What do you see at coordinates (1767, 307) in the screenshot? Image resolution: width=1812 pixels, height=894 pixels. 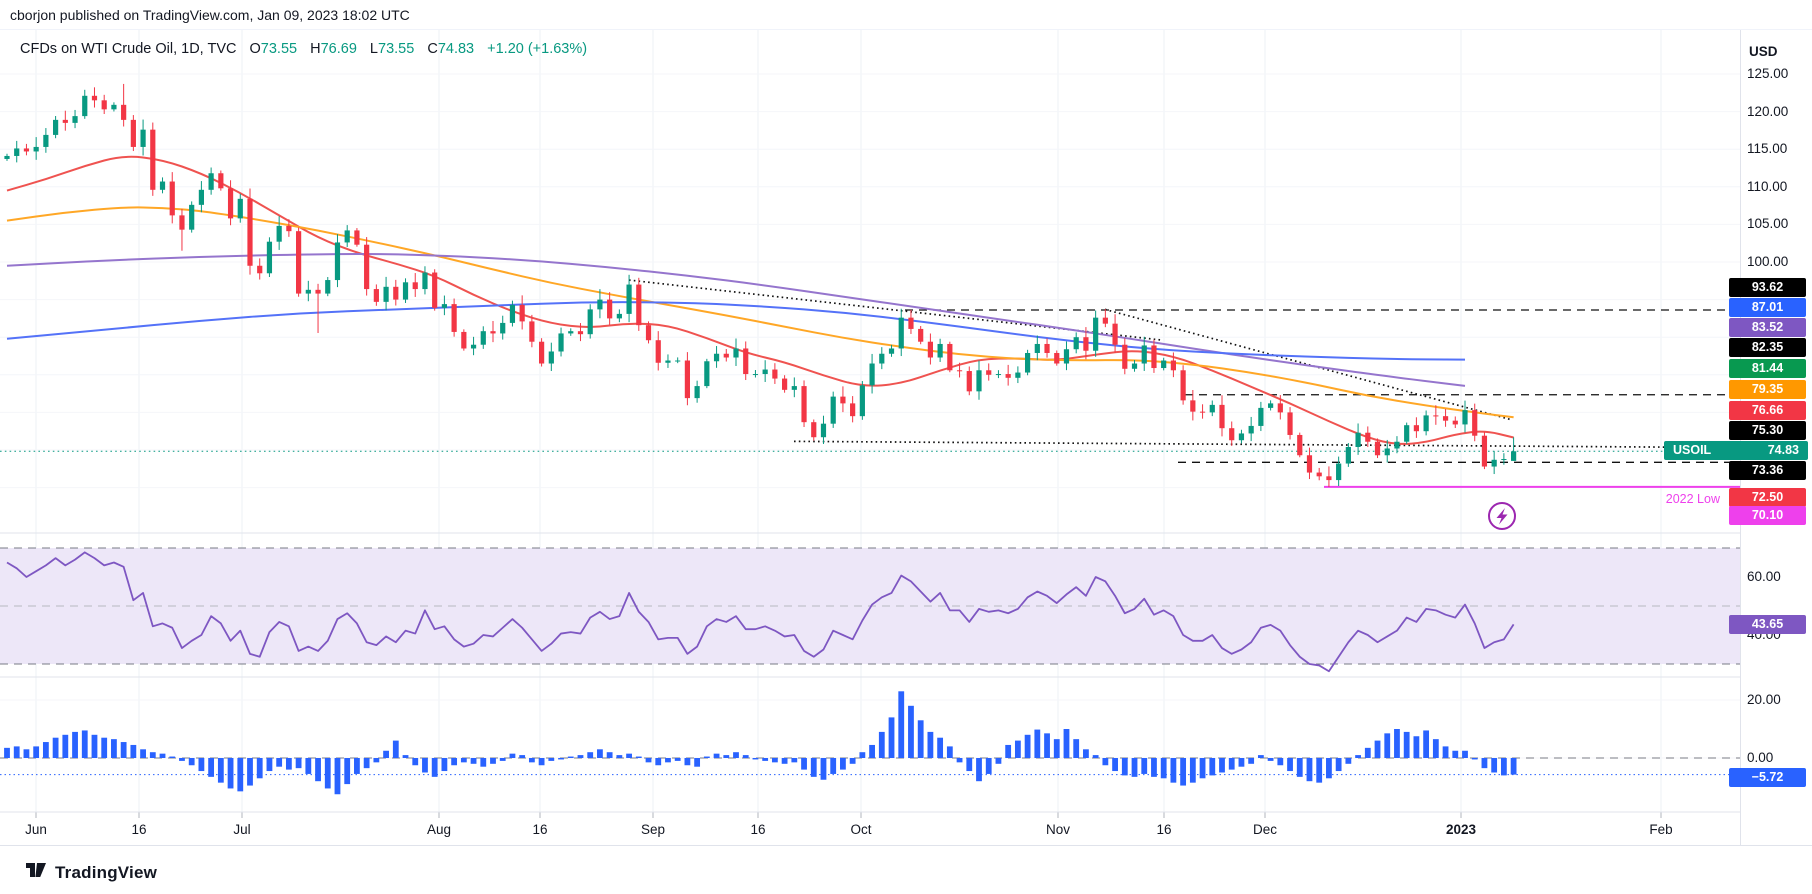 I see `price-level-badge: 87.01` at bounding box center [1767, 307].